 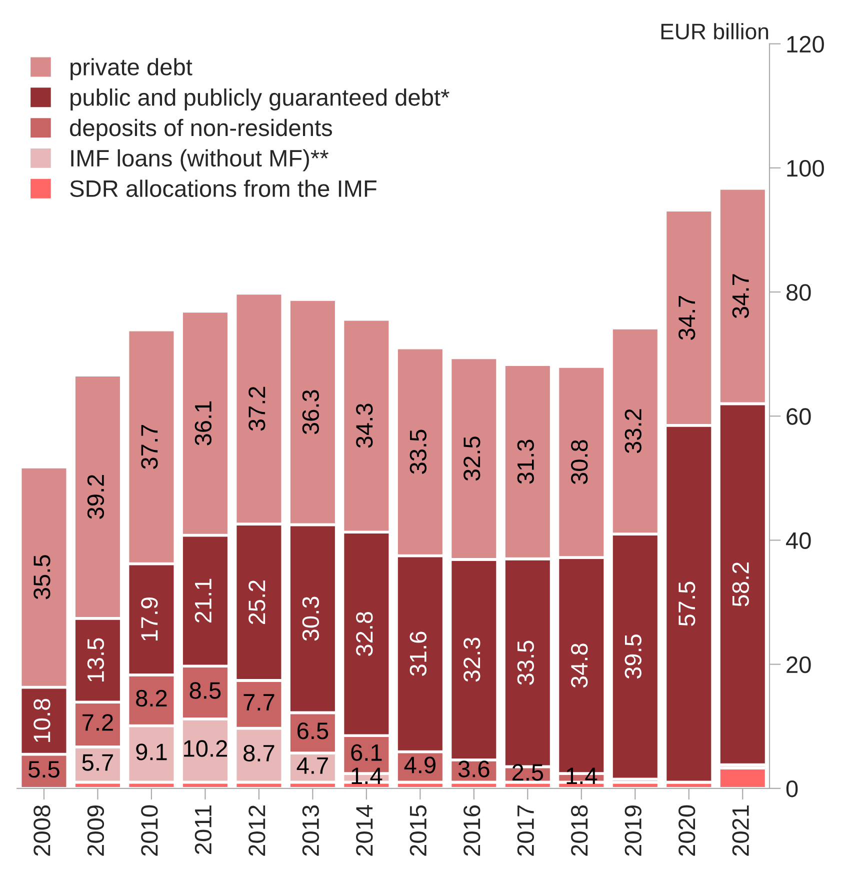 I want to click on data-label: 5.5, so click(x=44, y=769).